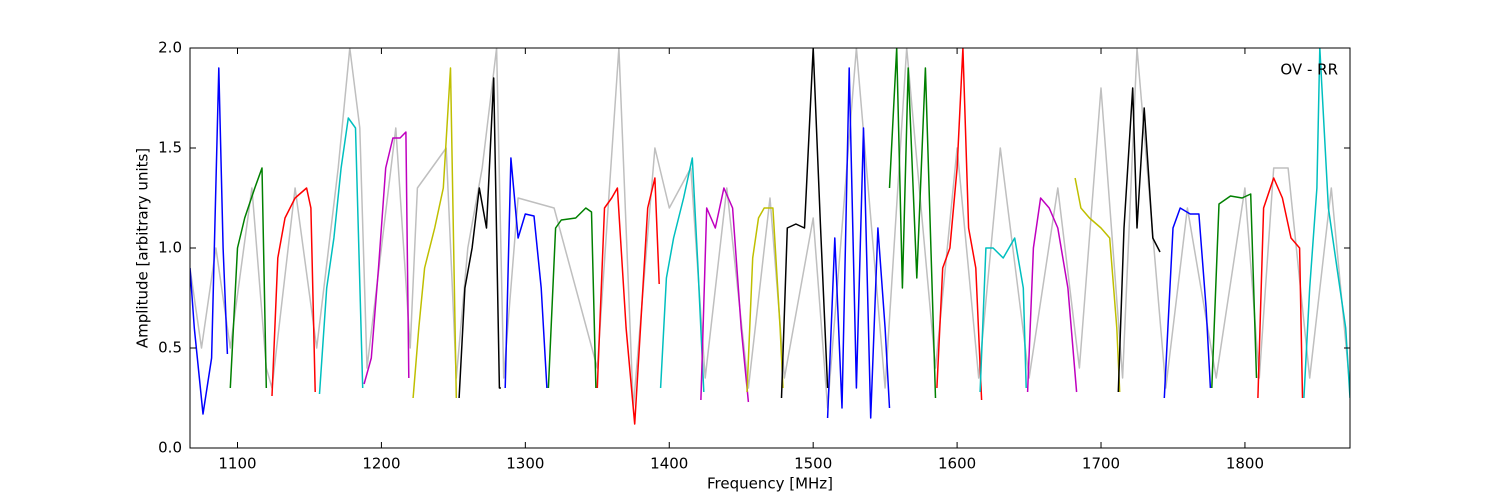 Image resolution: width=1500 pixels, height=500 pixels. I want to click on y-axis-label: Amplitude [arbitrary units], so click(143, 248).